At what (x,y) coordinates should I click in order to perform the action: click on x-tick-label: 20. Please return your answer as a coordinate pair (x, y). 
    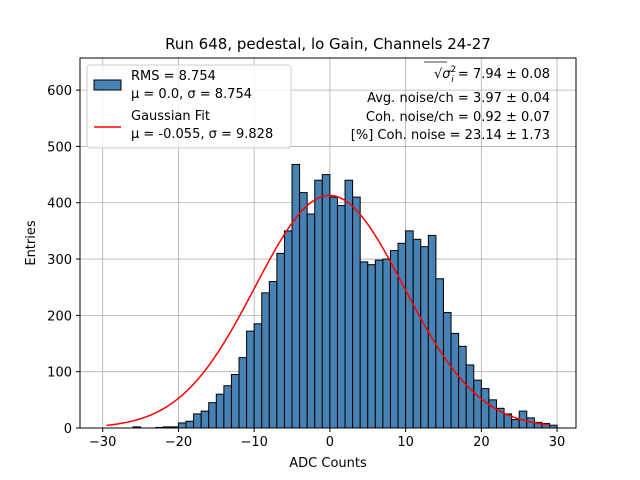
    Looking at the image, I should click on (481, 442).